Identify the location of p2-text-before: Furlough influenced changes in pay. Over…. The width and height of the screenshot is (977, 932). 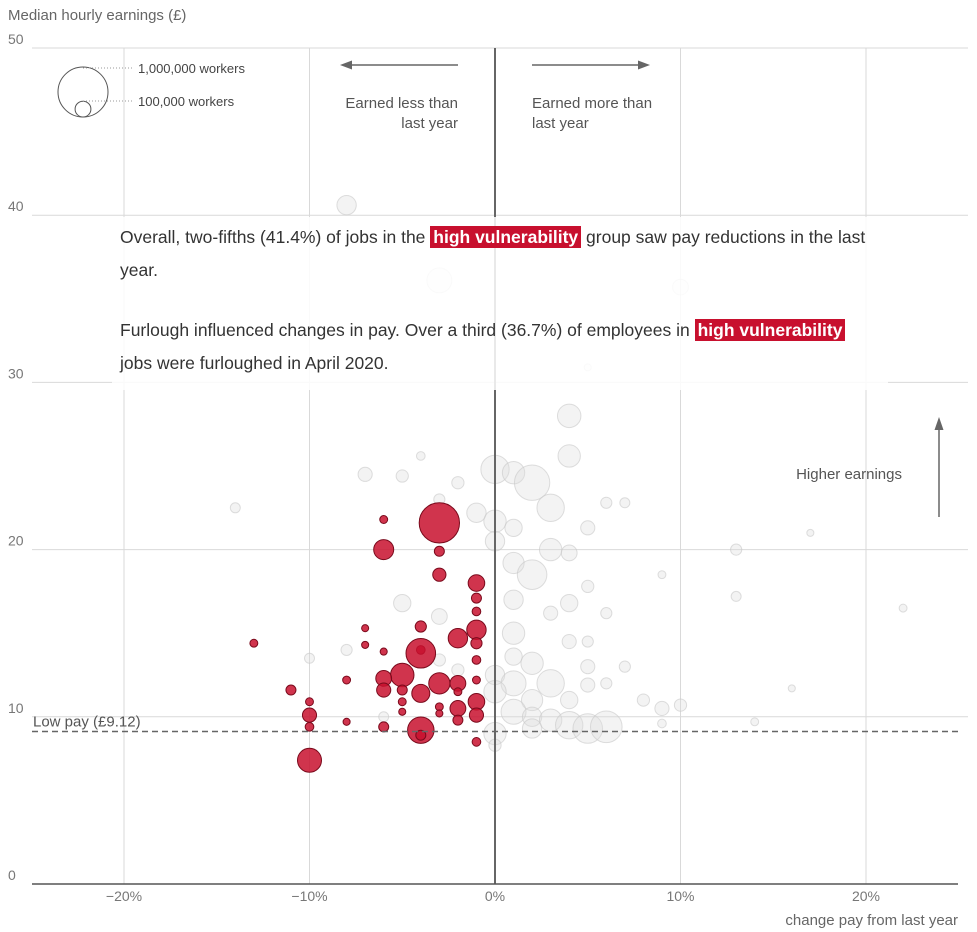
(407, 330).